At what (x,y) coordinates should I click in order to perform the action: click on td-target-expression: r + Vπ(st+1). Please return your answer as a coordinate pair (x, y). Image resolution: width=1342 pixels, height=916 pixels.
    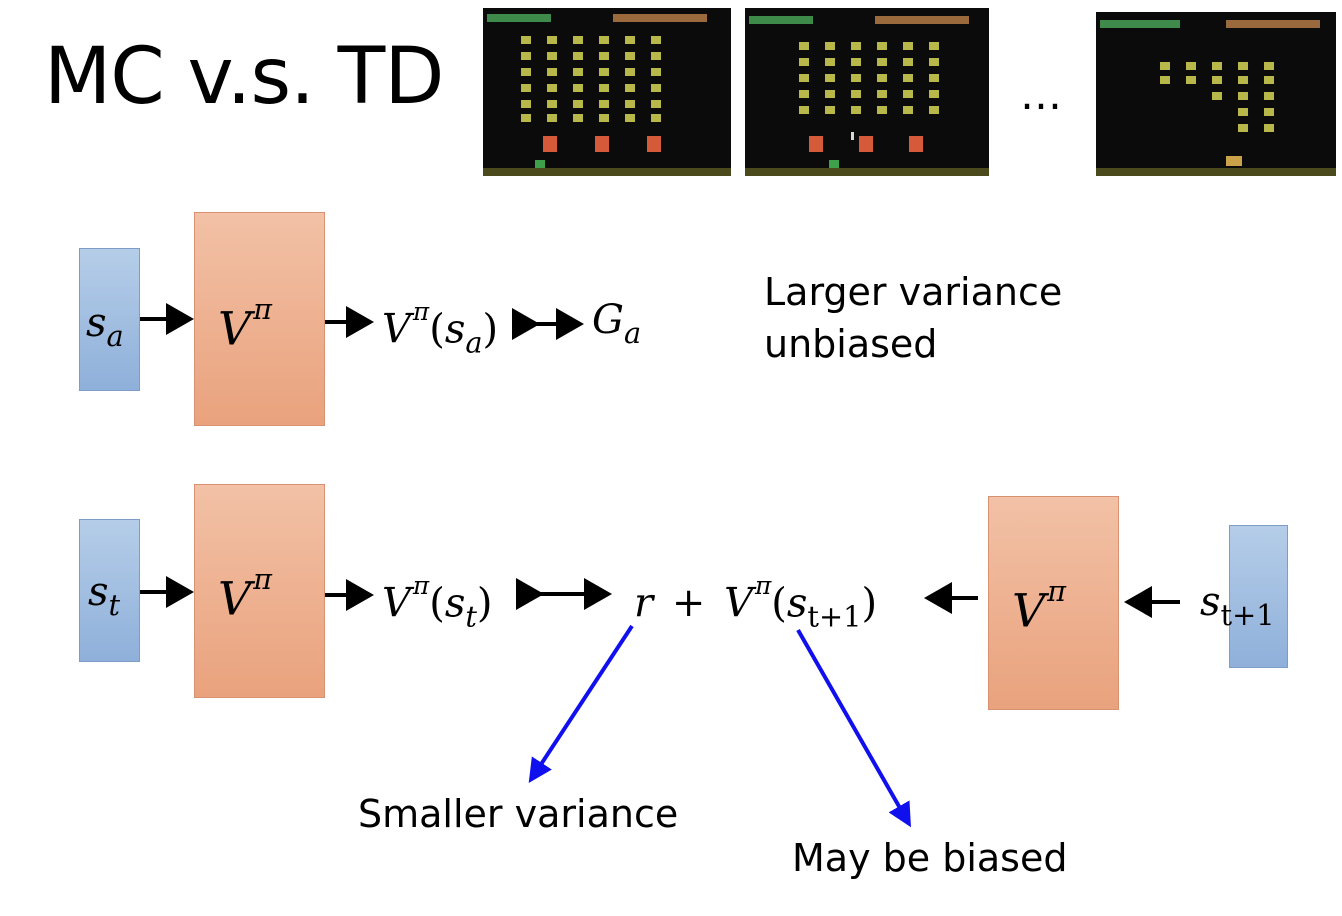
    Looking at the image, I should click on (756, 602).